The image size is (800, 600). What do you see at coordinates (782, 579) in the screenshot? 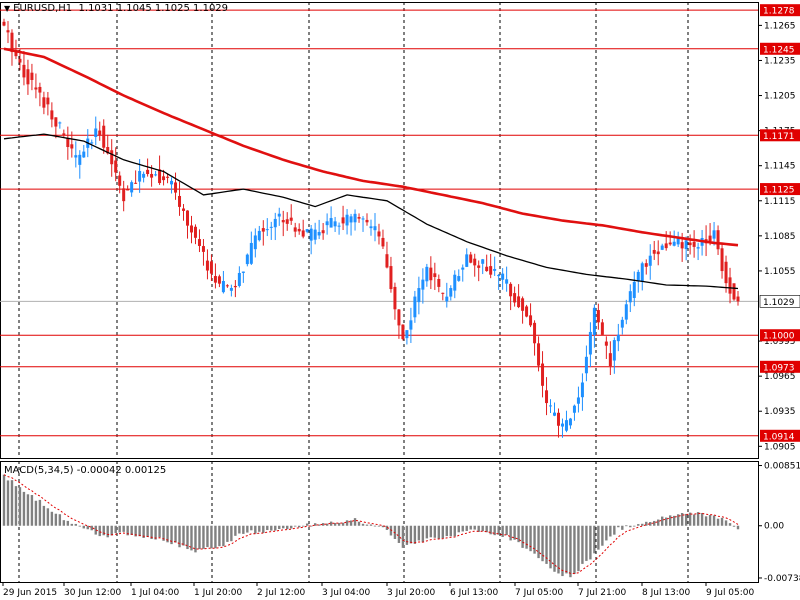
I see `macd-tick-label: -0.00738` at bounding box center [782, 579].